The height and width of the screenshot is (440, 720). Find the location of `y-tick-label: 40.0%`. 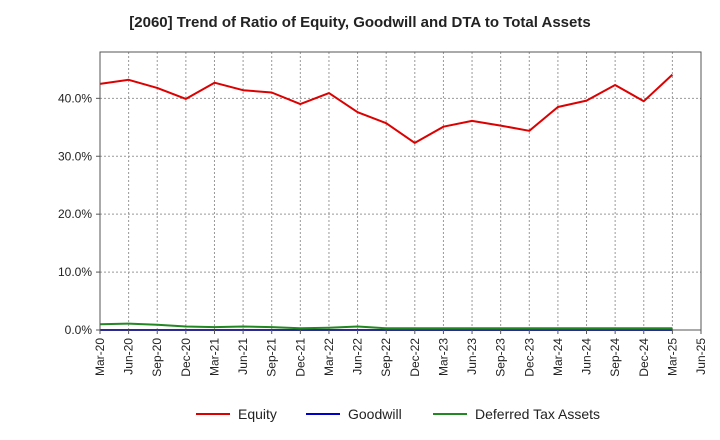

y-tick-label: 40.0% is located at coordinates (75, 98).